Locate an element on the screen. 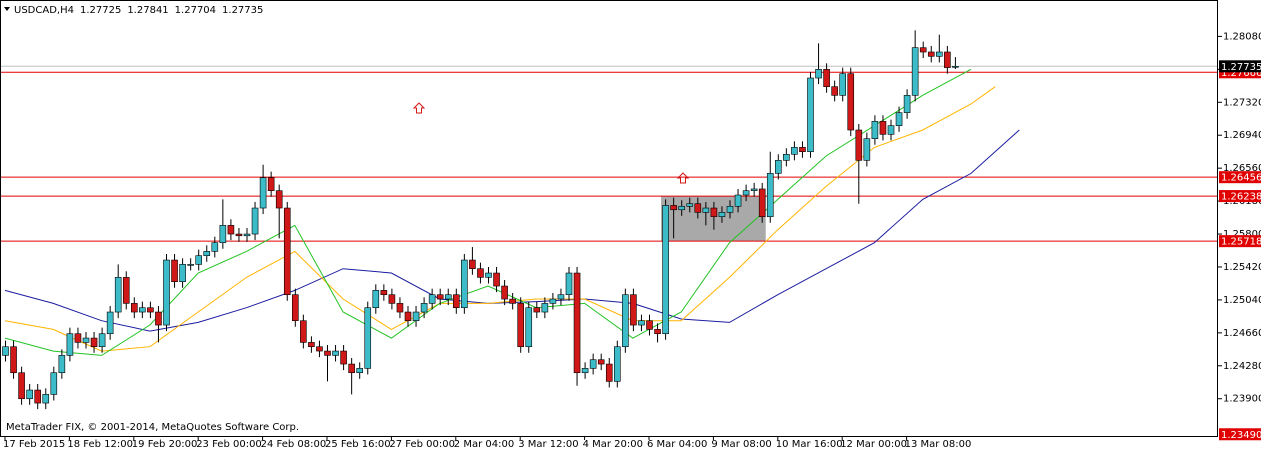  high-value: 1.27841 is located at coordinates (147, 10).